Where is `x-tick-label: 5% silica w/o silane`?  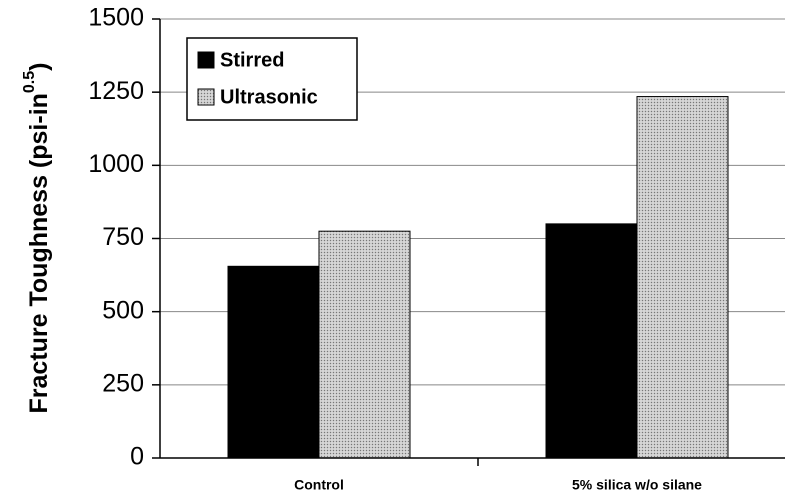
x-tick-label: 5% silica w/o silane is located at coordinates (637, 485).